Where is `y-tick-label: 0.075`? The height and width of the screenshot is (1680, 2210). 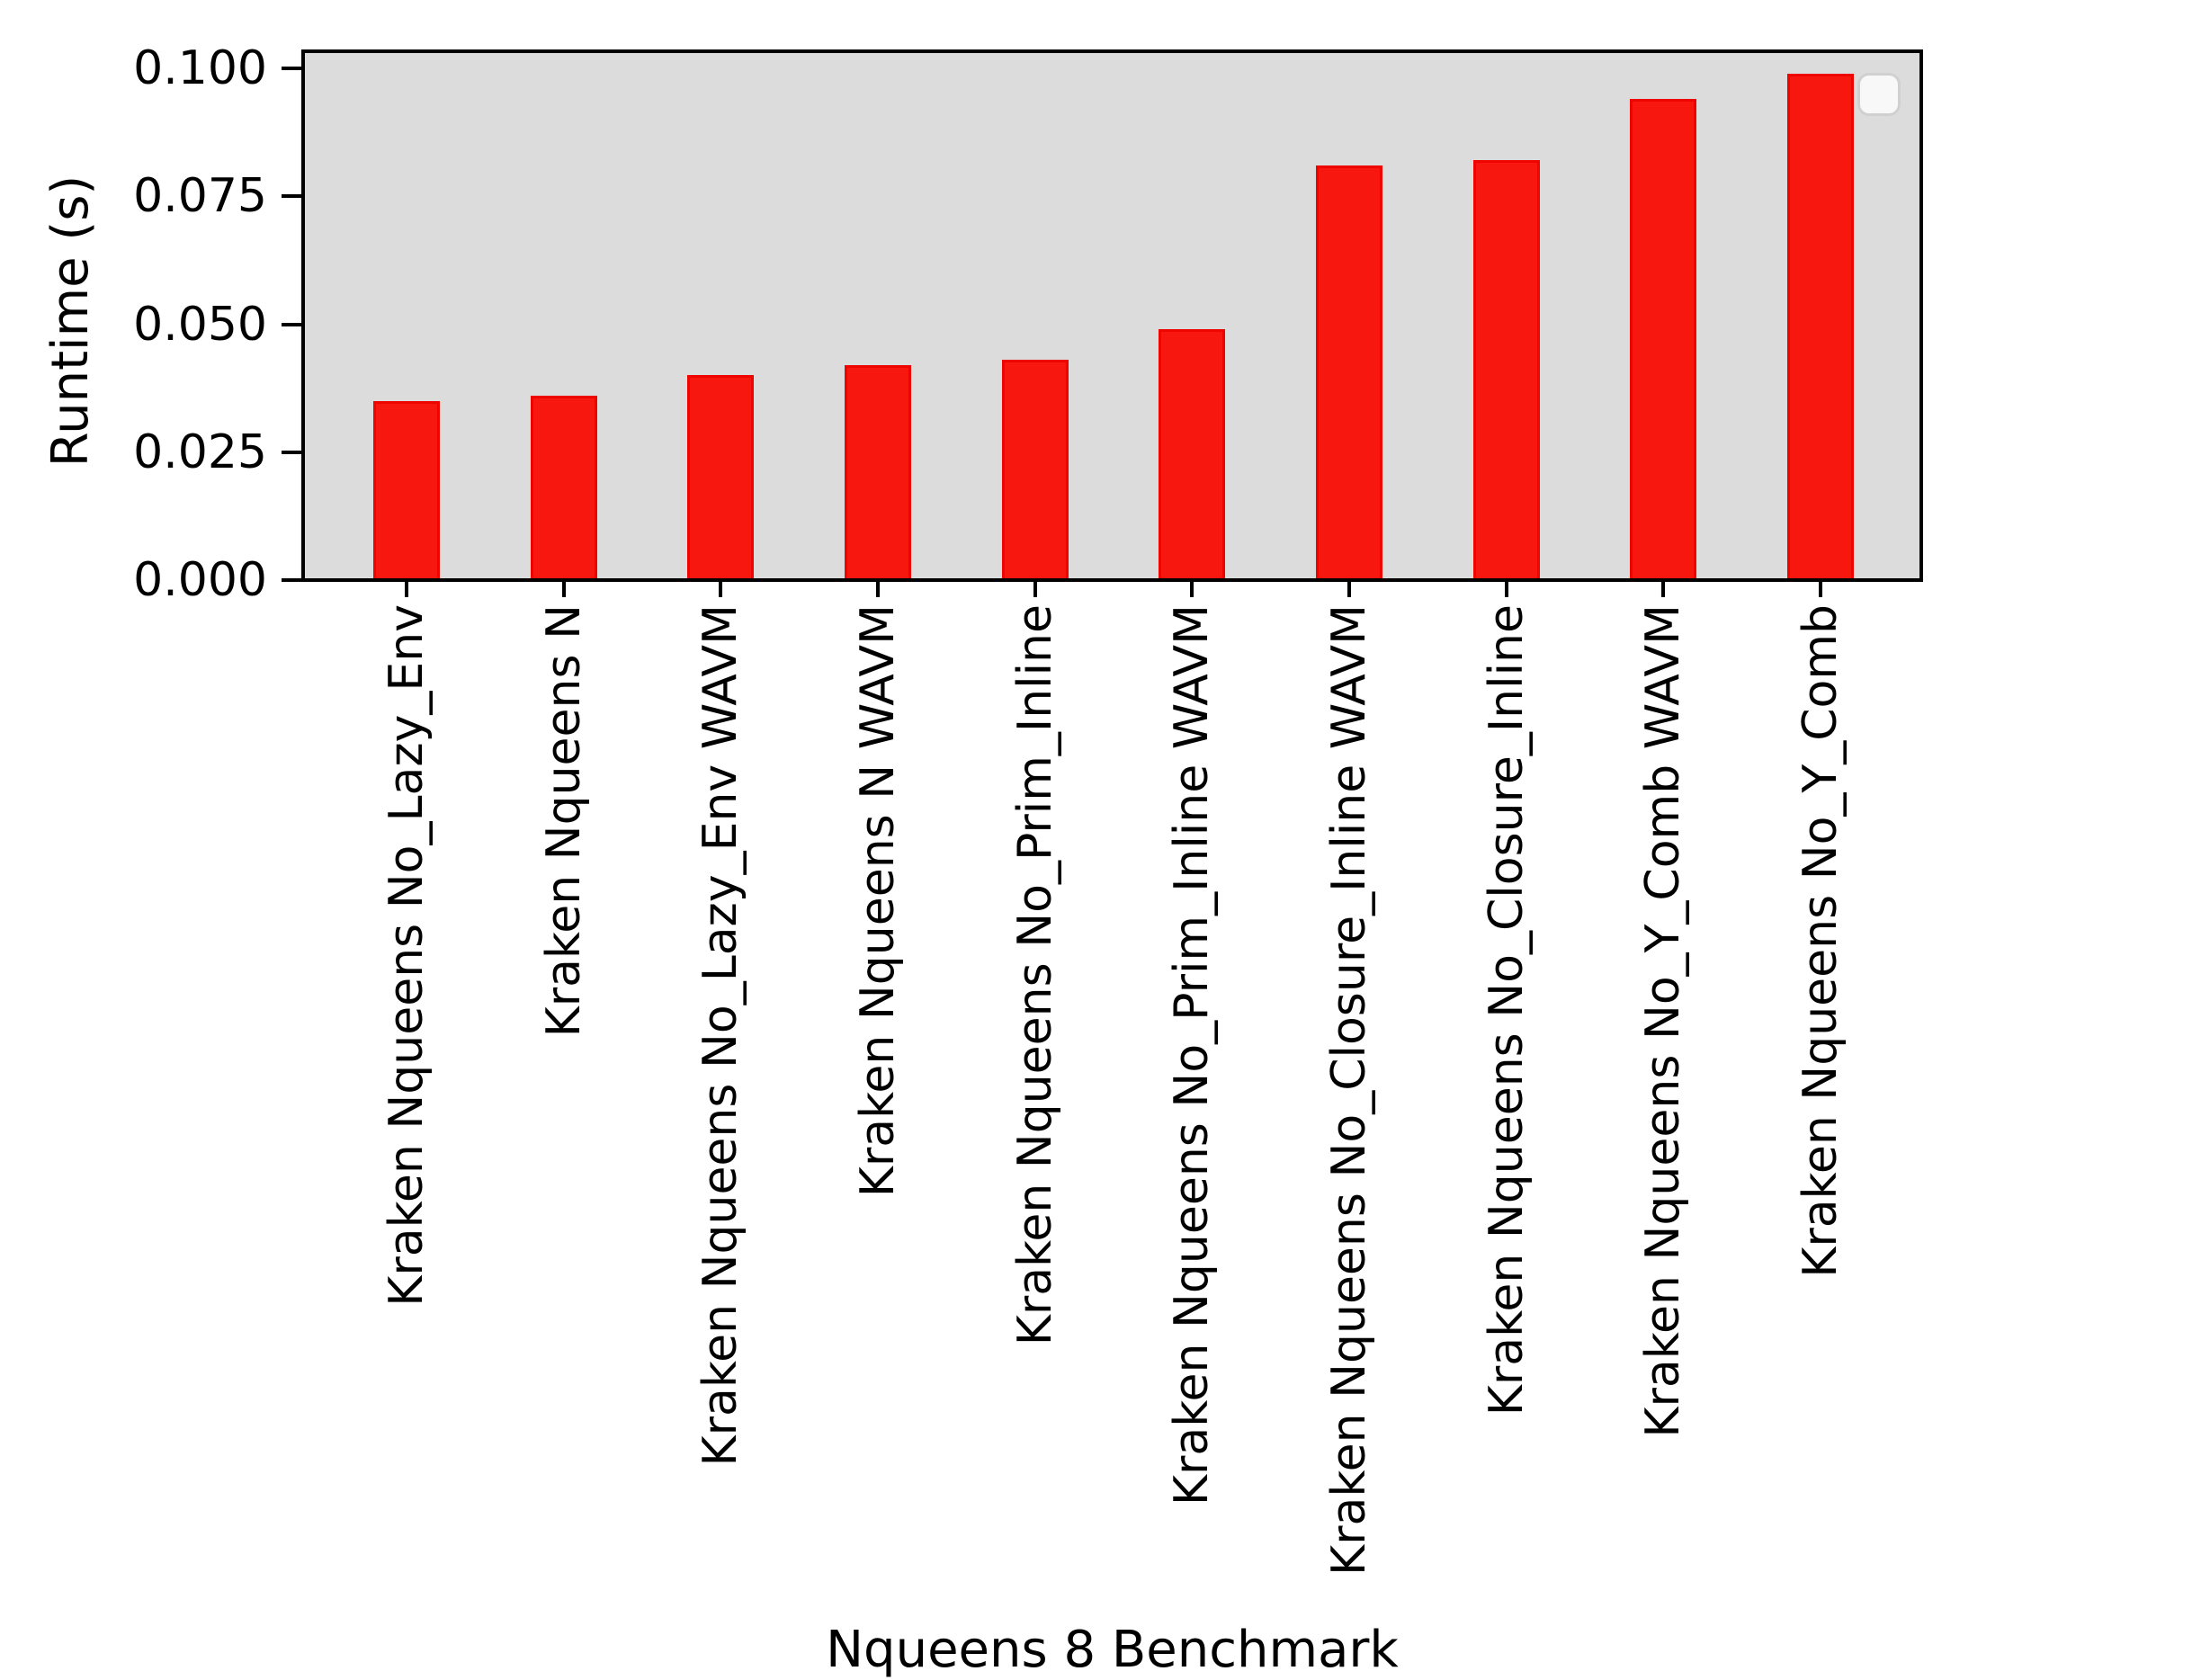 y-tick-label: 0.075 is located at coordinates (200, 196).